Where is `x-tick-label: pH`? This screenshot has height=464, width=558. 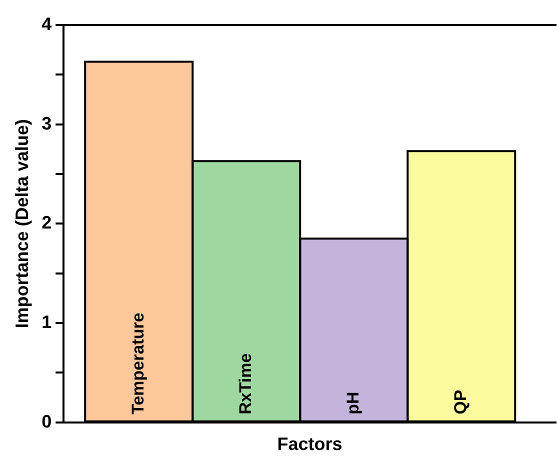 x-tick-label: pH is located at coordinates (353, 403).